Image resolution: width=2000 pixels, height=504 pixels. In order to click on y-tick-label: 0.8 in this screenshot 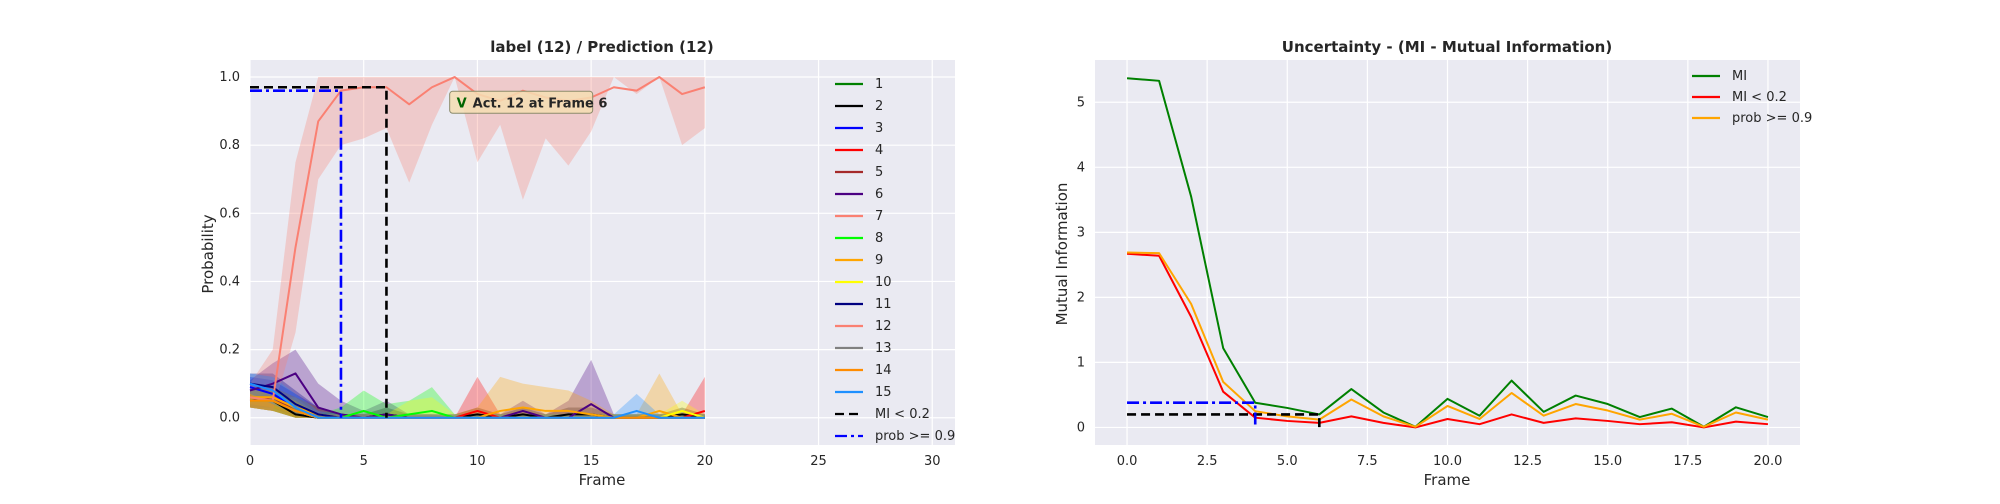, I will do `click(229, 145)`.